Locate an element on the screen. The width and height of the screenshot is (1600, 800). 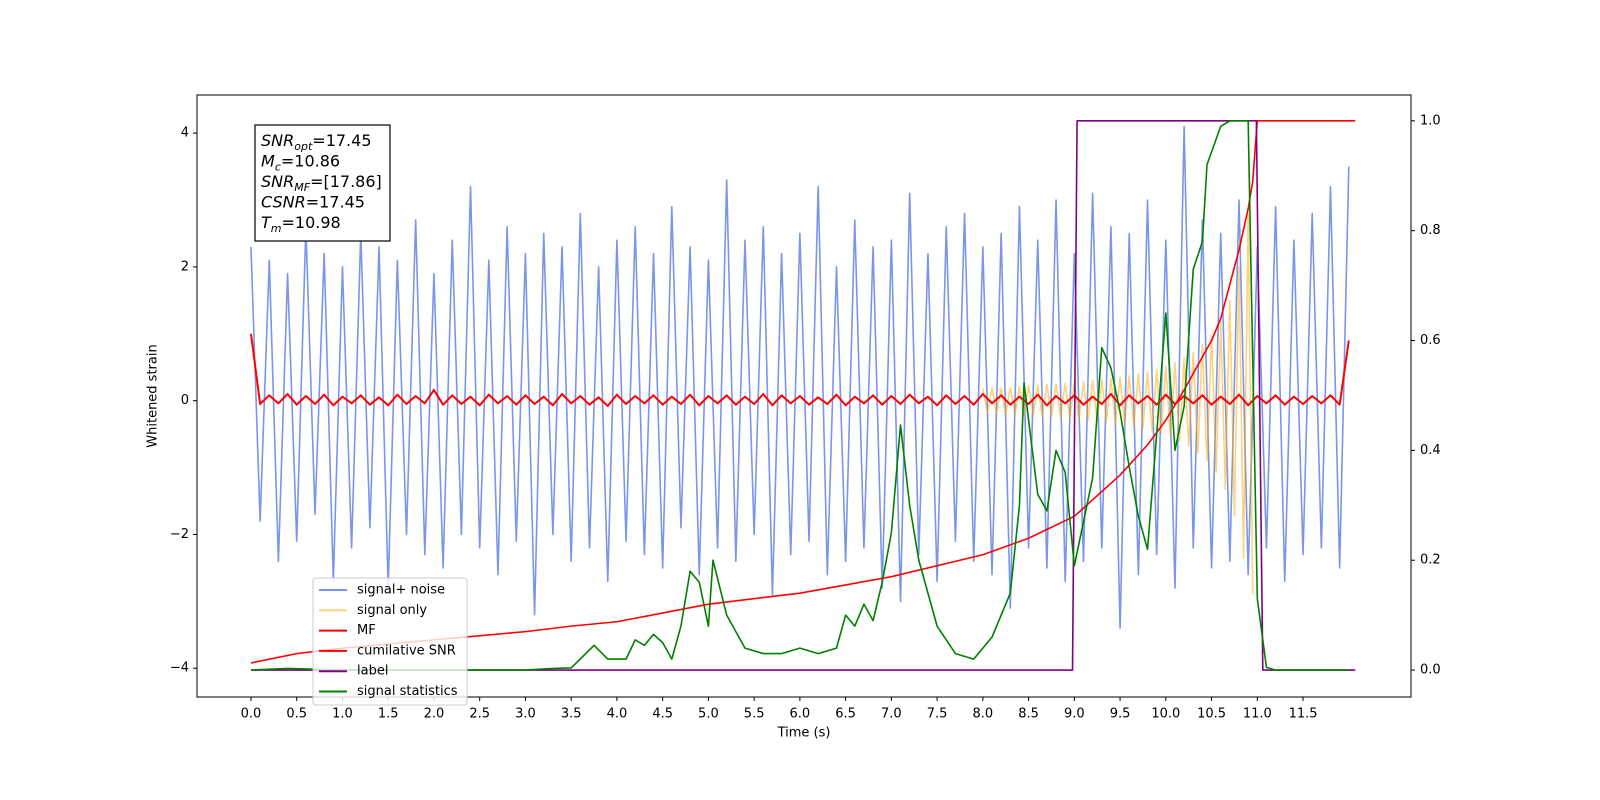
stats-line: Tm=10.98 is located at coordinates (301, 224).